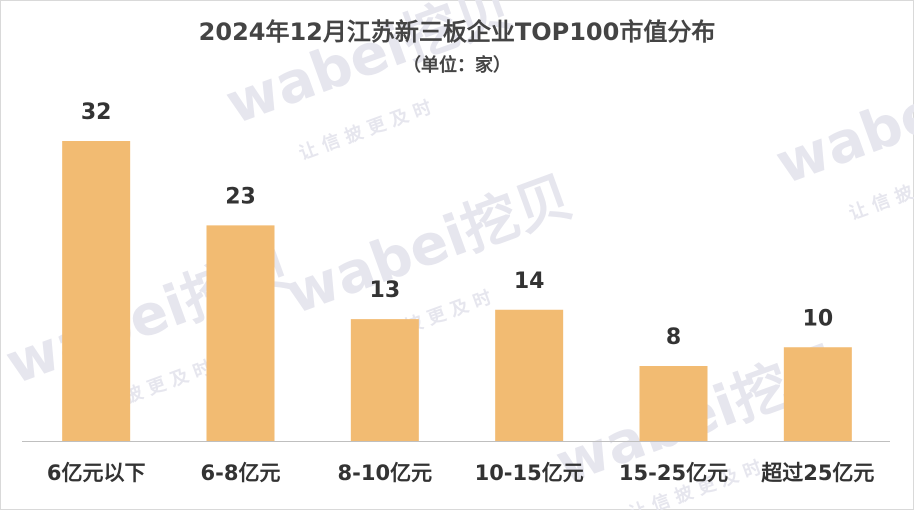  Describe the element at coordinates (818, 318) in the screenshot. I see `value-label: 10` at that location.